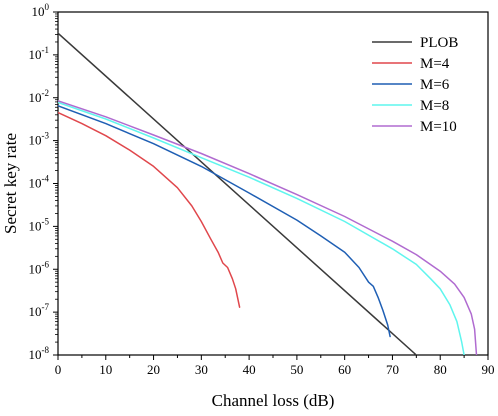 Image resolution: width=498 pixels, height=416 pixels. I want to click on x-tick-label: 50, so click(296, 369).